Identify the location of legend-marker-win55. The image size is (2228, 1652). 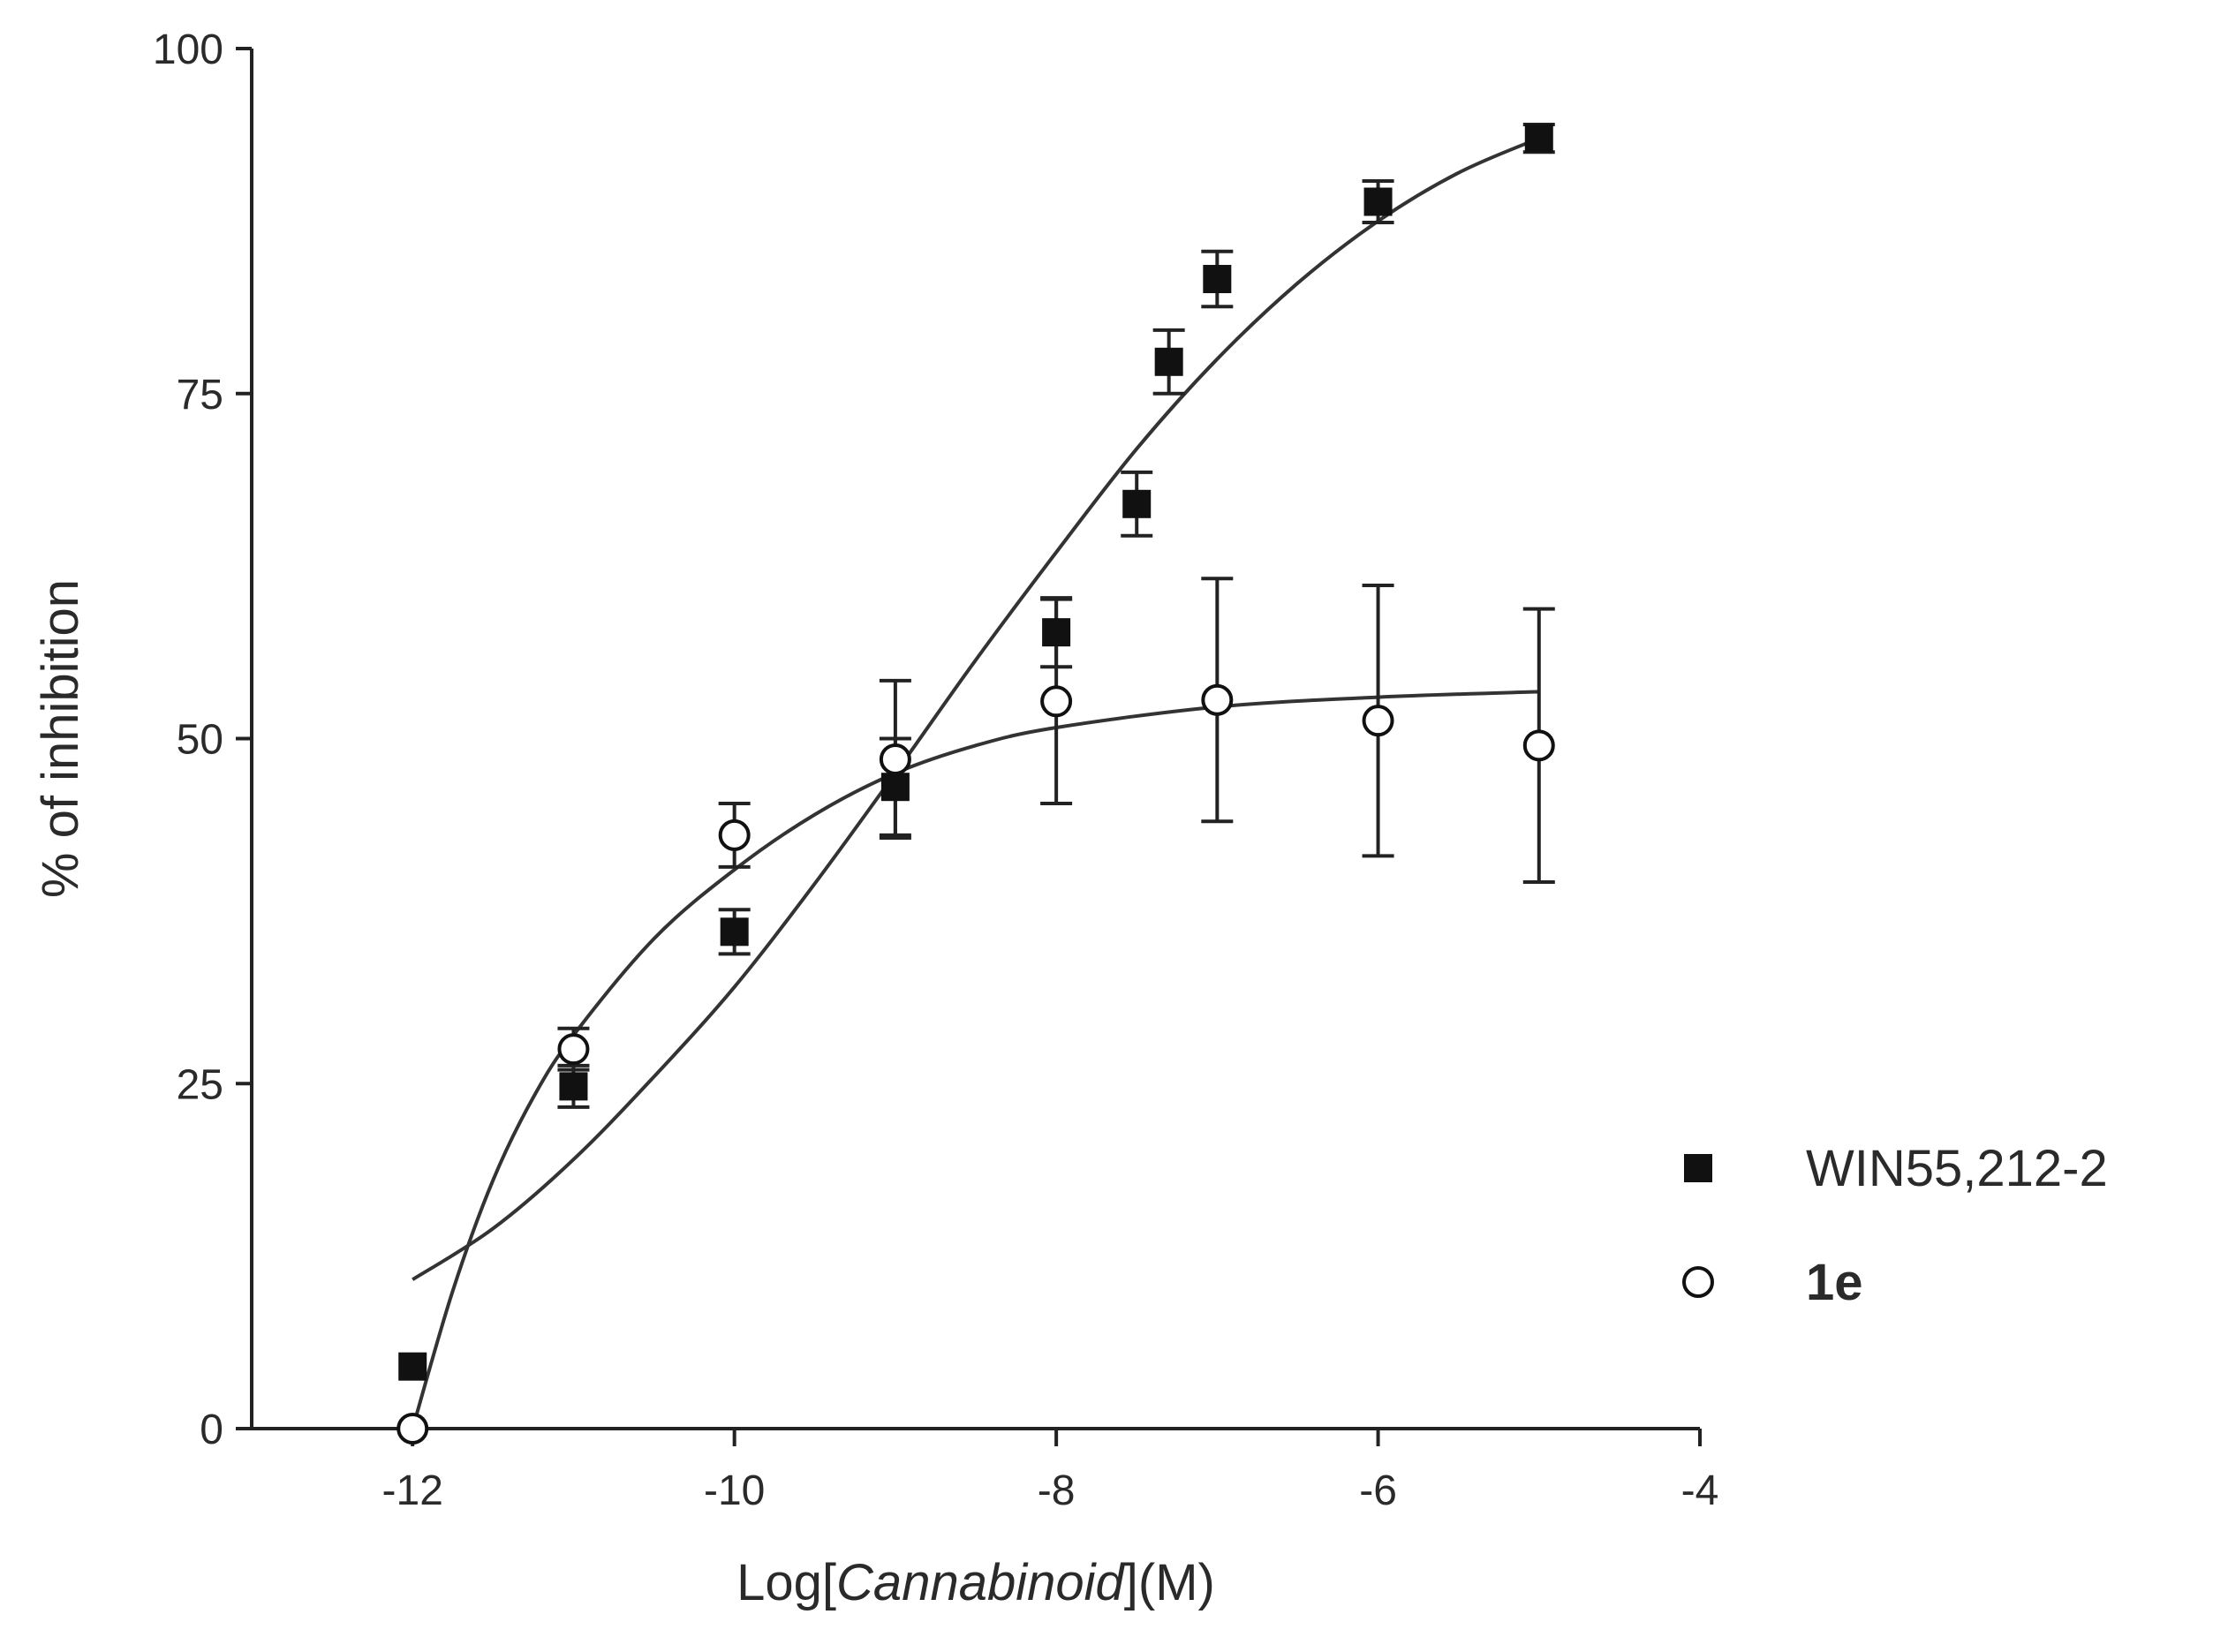
(1698, 1168).